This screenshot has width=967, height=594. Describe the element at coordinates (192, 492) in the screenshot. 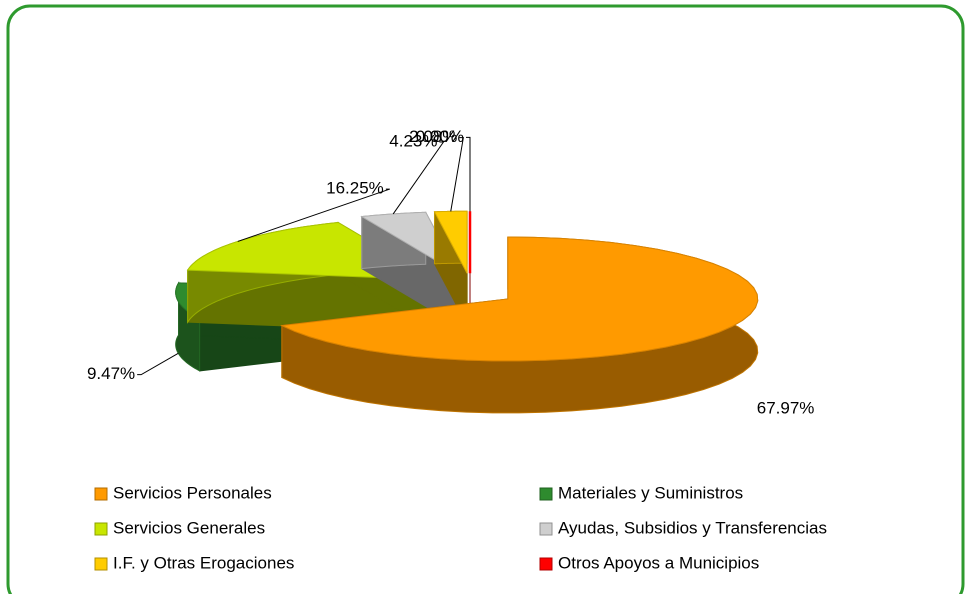

I see `legend-label: Servicios Personales` at that location.